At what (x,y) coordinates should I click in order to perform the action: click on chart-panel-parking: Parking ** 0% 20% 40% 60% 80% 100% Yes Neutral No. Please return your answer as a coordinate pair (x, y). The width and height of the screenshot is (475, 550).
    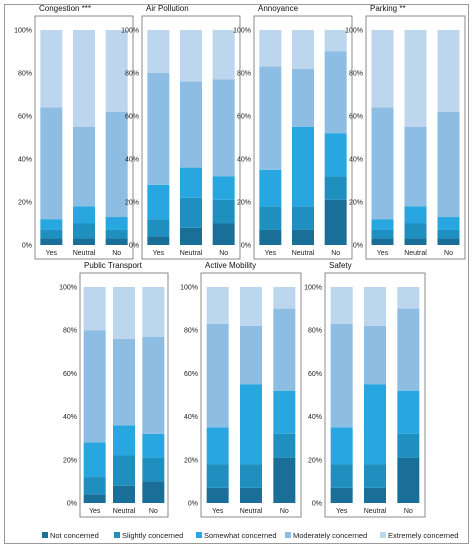
    Looking at the image, I should click on (405, 132).